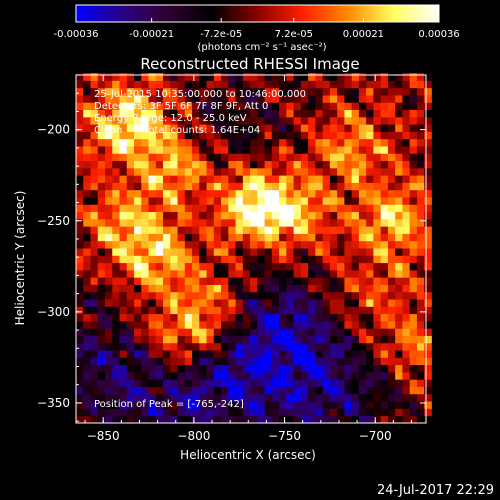  I want to click on plot-date: 24-Jul-2017 22:29, so click(435, 490).